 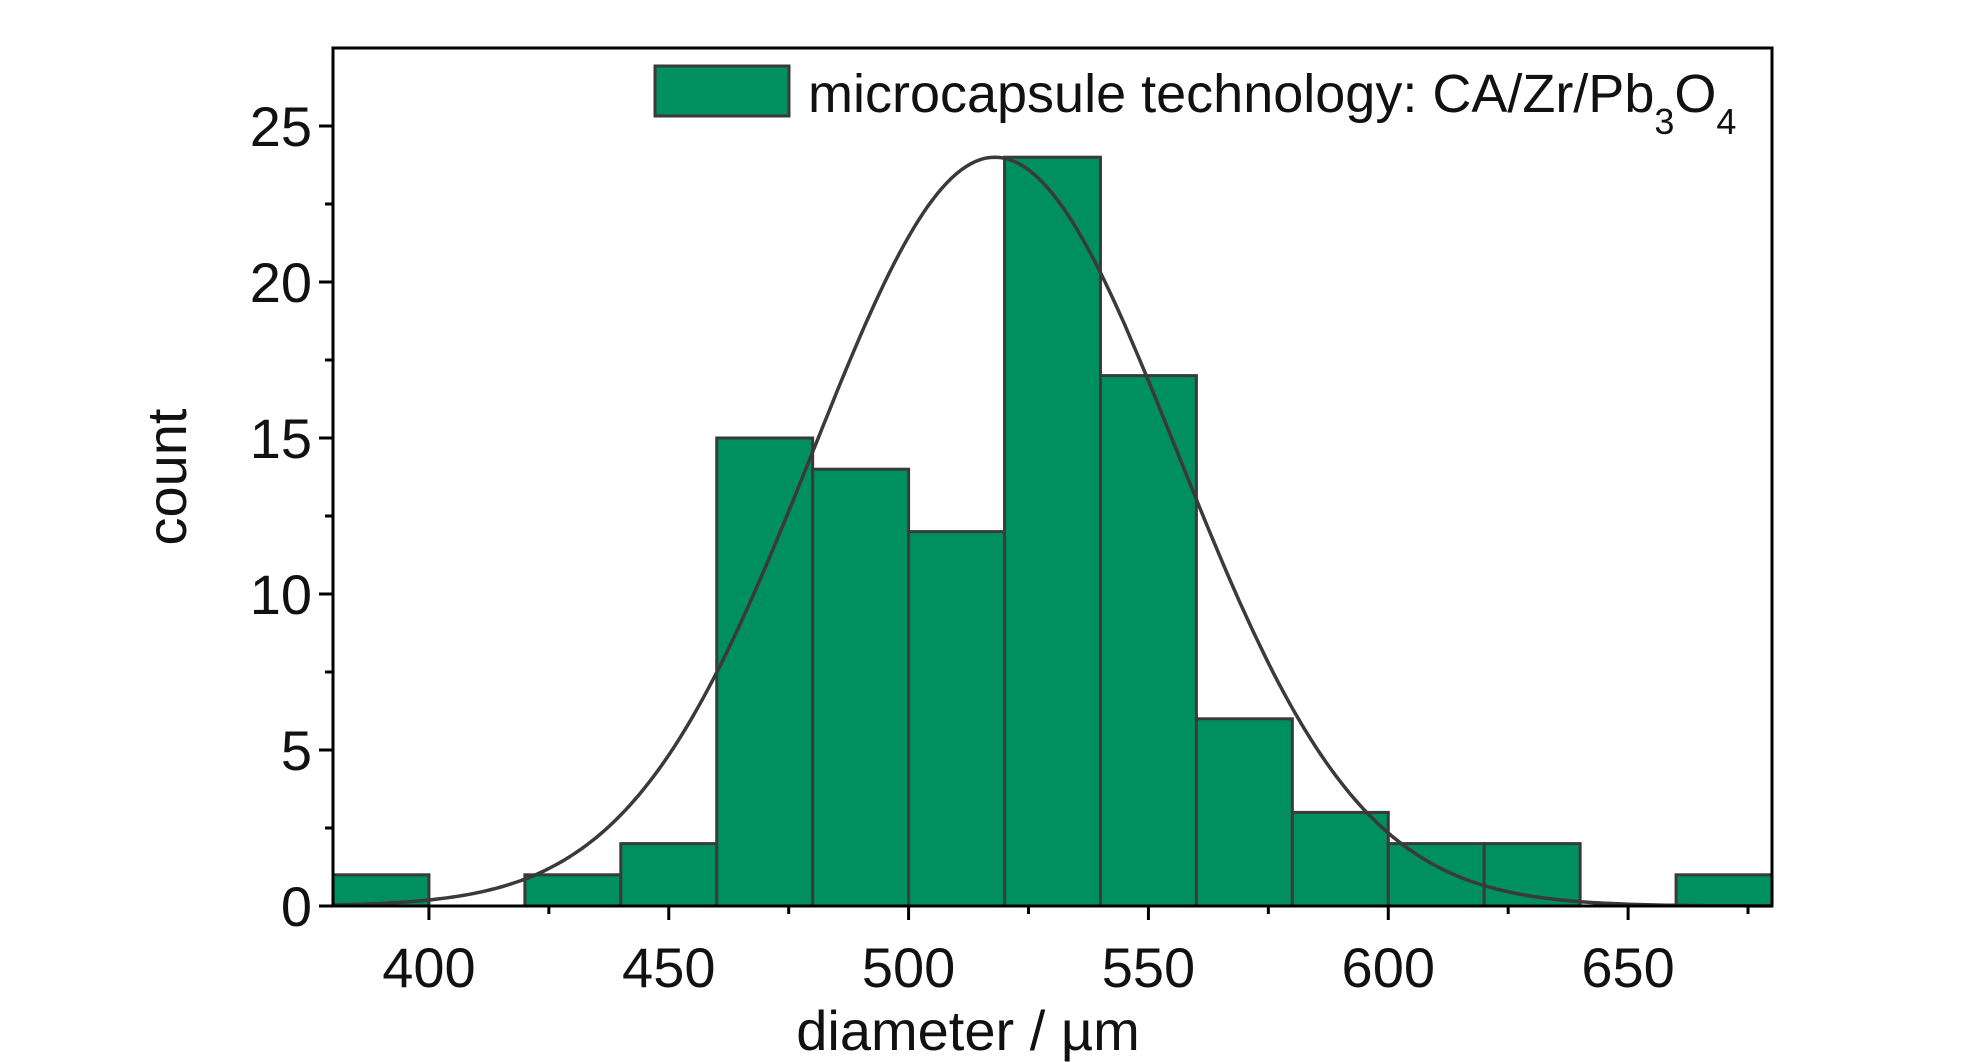 I want to click on legend: microcapsule technology: CA/Zr/Pb3O4, so click(x=1194, y=103).